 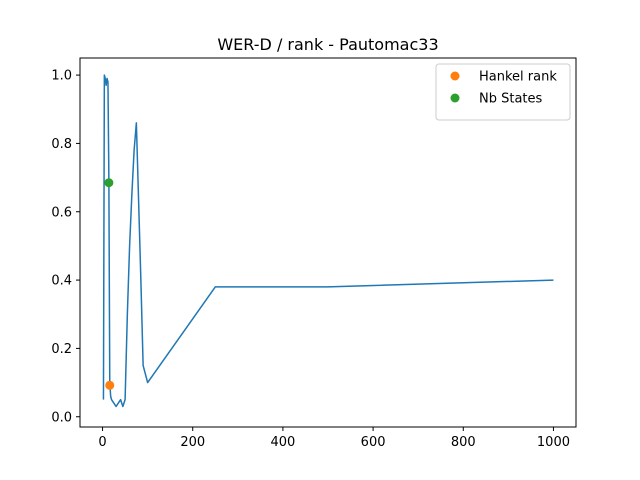 What do you see at coordinates (463, 442) in the screenshot?
I see `x-tick-label: 800` at bounding box center [463, 442].